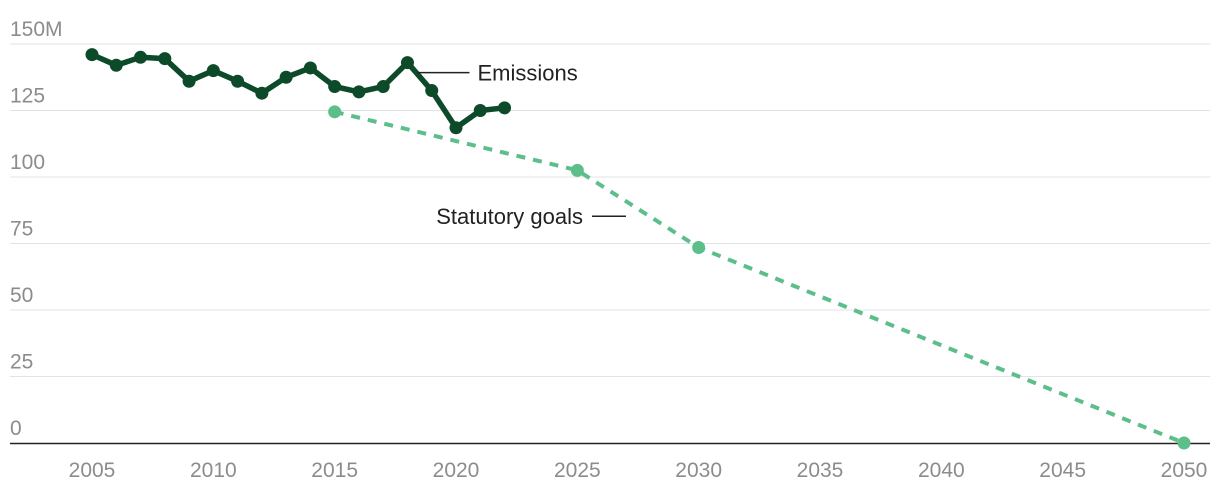 Image resolution: width=1220 pixels, height=500 pixels. I want to click on emissions-series, so click(298, 91).